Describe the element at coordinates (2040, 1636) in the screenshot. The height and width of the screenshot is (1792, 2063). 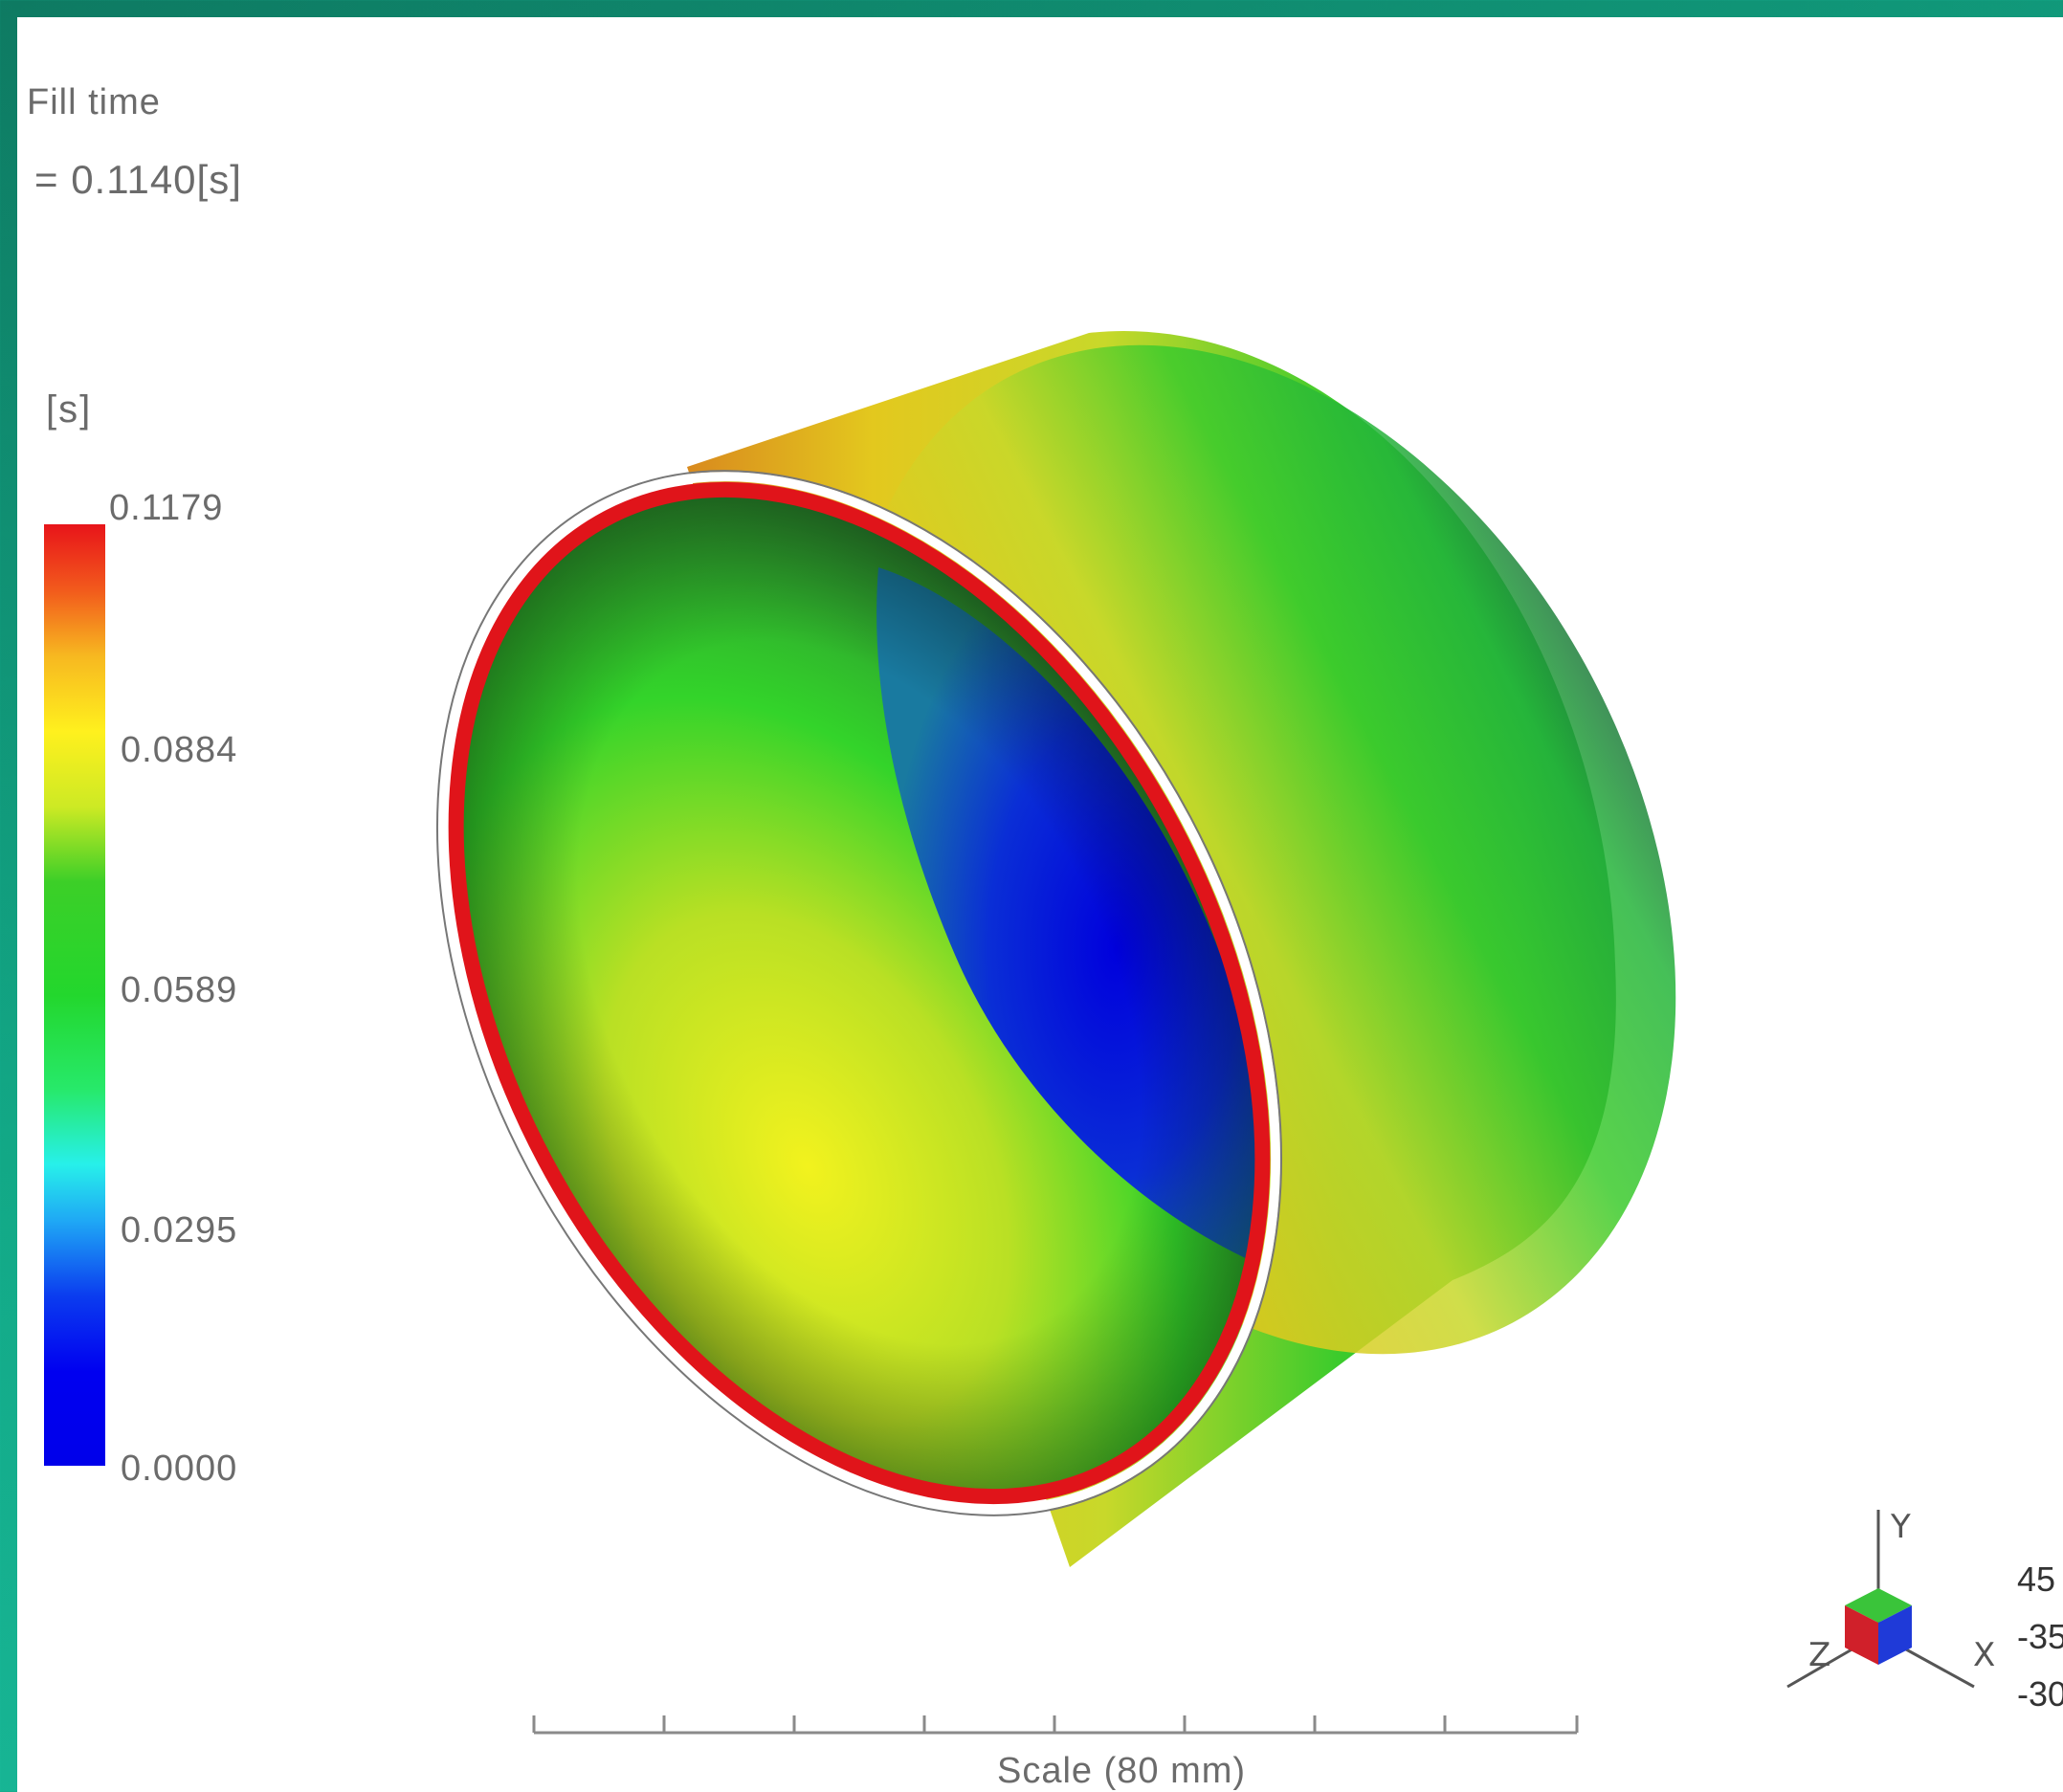
I see `rotation-value-2: -35` at that location.